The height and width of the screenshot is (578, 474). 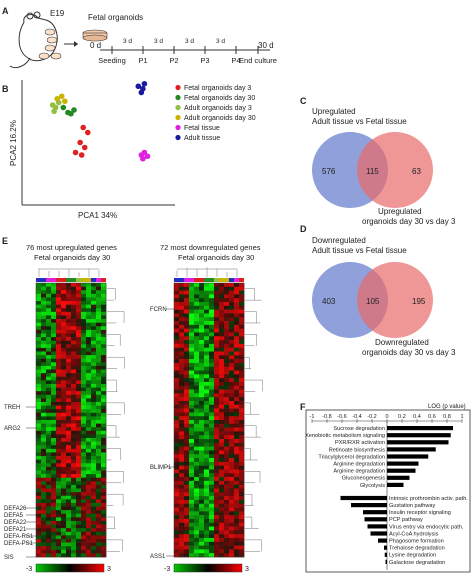 I want to click on pathway-label: Lysine degradation, so click(x=412, y=556).